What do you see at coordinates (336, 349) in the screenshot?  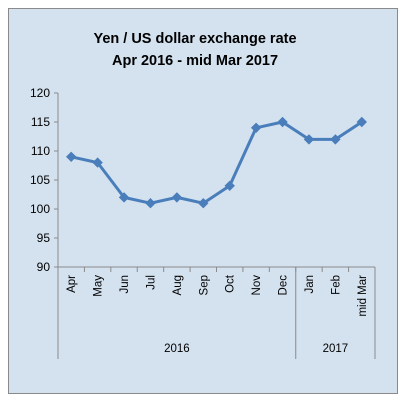 I see `x-group-label: 2017` at bounding box center [336, 349].